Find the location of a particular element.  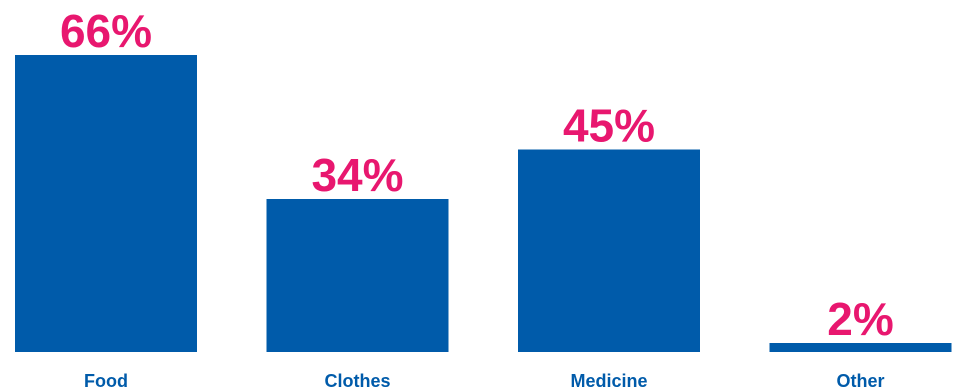

value-label-other: 2% is located at coordinates (860, 319).